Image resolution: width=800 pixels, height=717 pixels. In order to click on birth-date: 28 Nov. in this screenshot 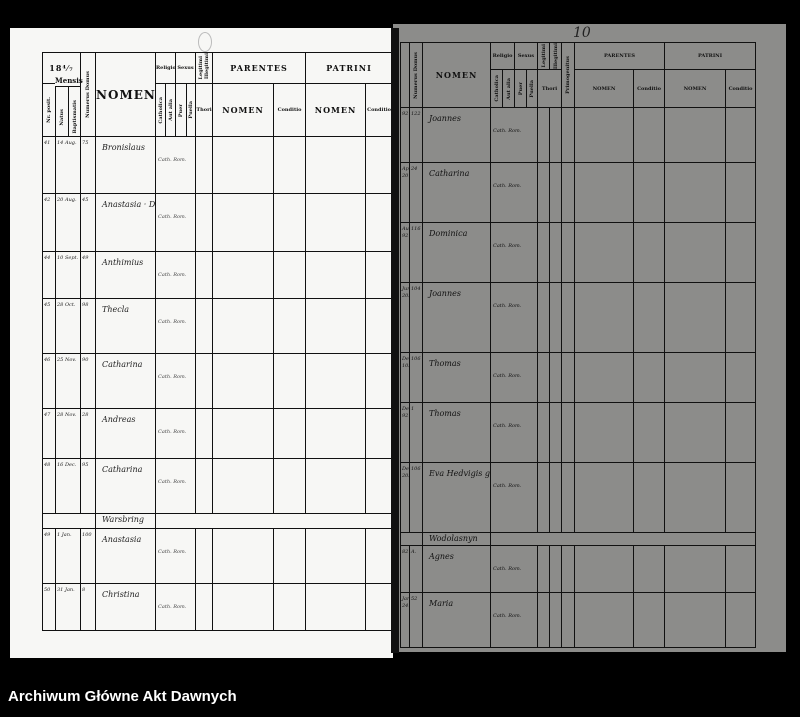, I will do `click(68, 434)`.